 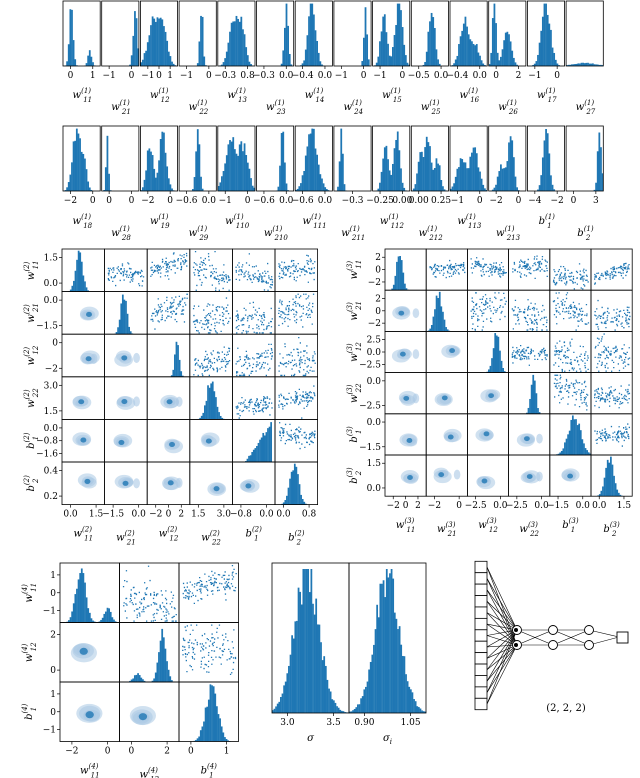 What do you see at coordinates (402, 201) in the screenshot?
I see `x-tick-label: 0.00` at bounding box center [402, 201].